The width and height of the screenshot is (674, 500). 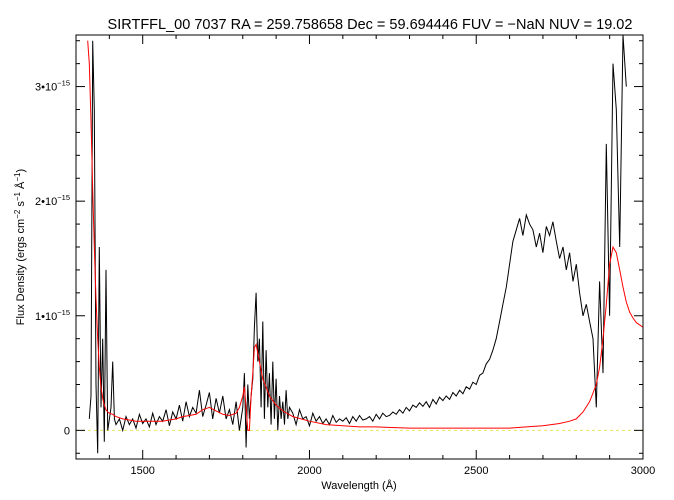 What do you see at coordinates (52, 315) in the screenshot?
I see `y-tick-label: 1•10−15` at bounding box center [52, 315].